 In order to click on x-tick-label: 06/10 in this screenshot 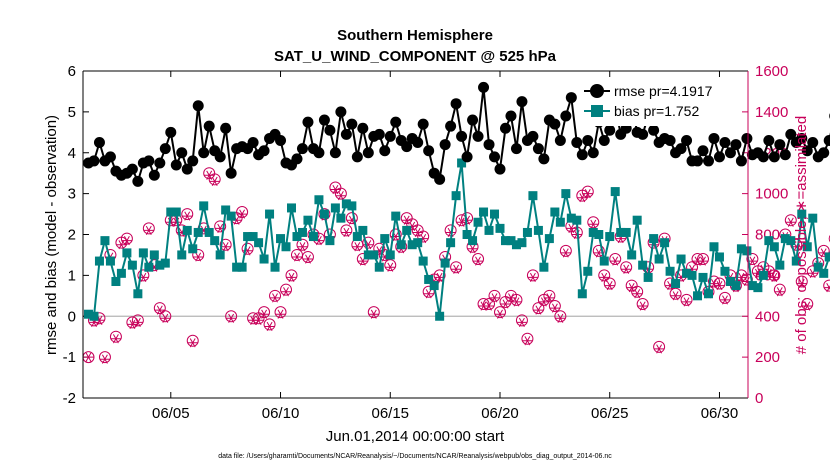, I will do `click(281, 413)`.